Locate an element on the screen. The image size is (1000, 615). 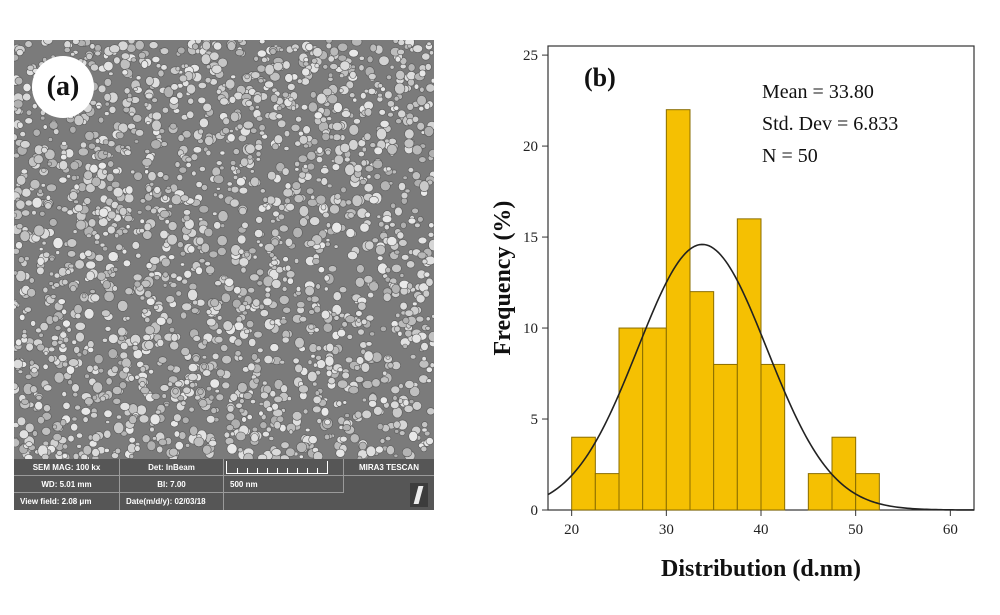
working-distance-text: WD: 5.01 mm is located at coordinates (67, 484).